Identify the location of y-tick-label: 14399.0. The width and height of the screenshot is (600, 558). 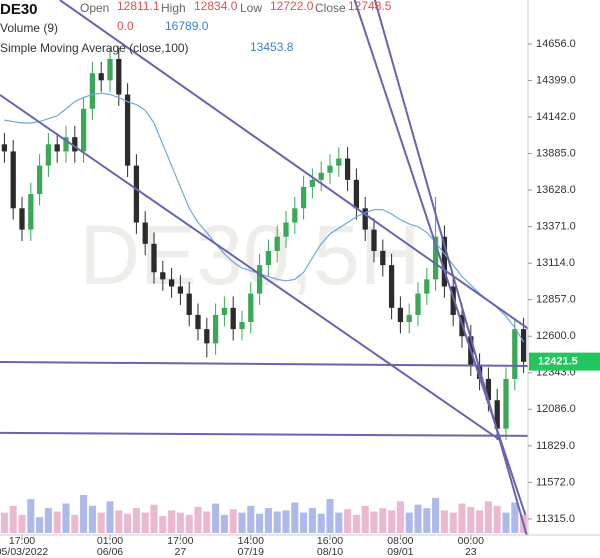
(556, 80).